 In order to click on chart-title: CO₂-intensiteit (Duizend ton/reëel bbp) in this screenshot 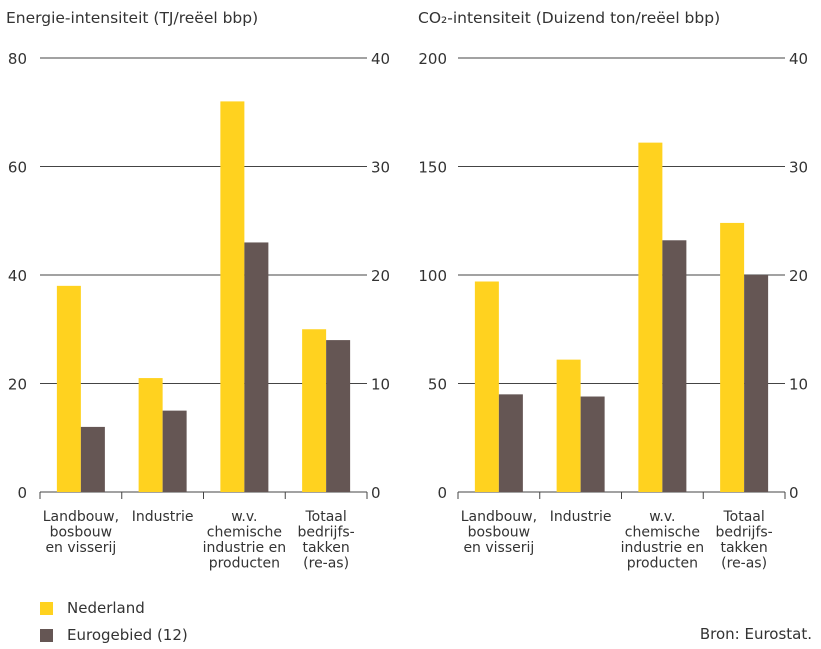, I will do `click(569, 18)`.